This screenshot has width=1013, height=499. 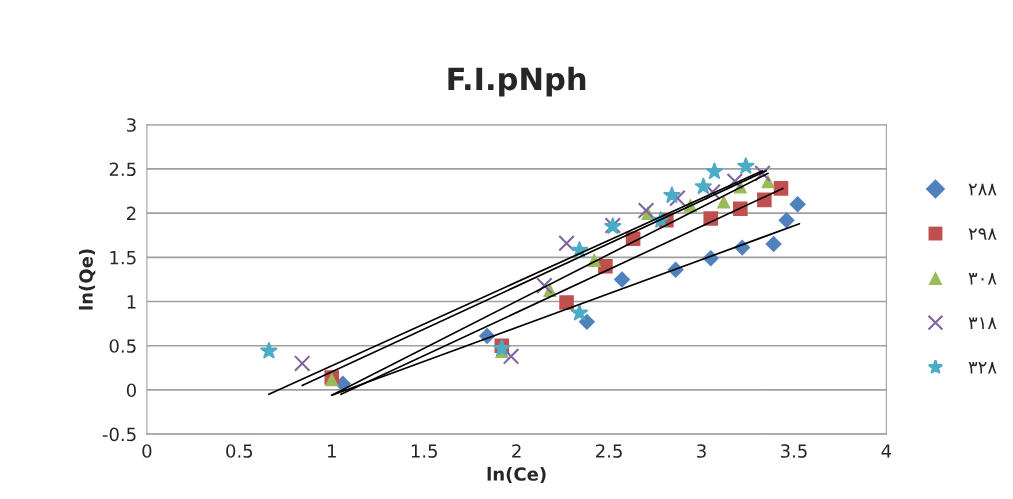 What do you see at coordinates (982, 189) in the screenshot?
I see `legend-label: ٢٨٨` at bounding box center [982, 189].